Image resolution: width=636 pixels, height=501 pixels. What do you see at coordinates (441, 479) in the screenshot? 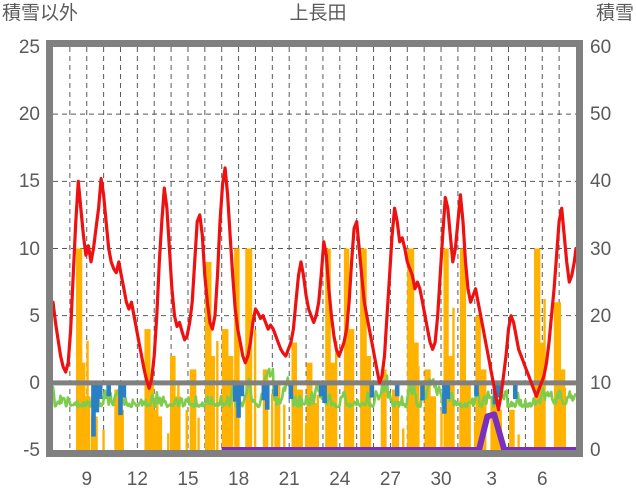
I see `x-axis-tick-label: 30` at bounding box center [441, 479].